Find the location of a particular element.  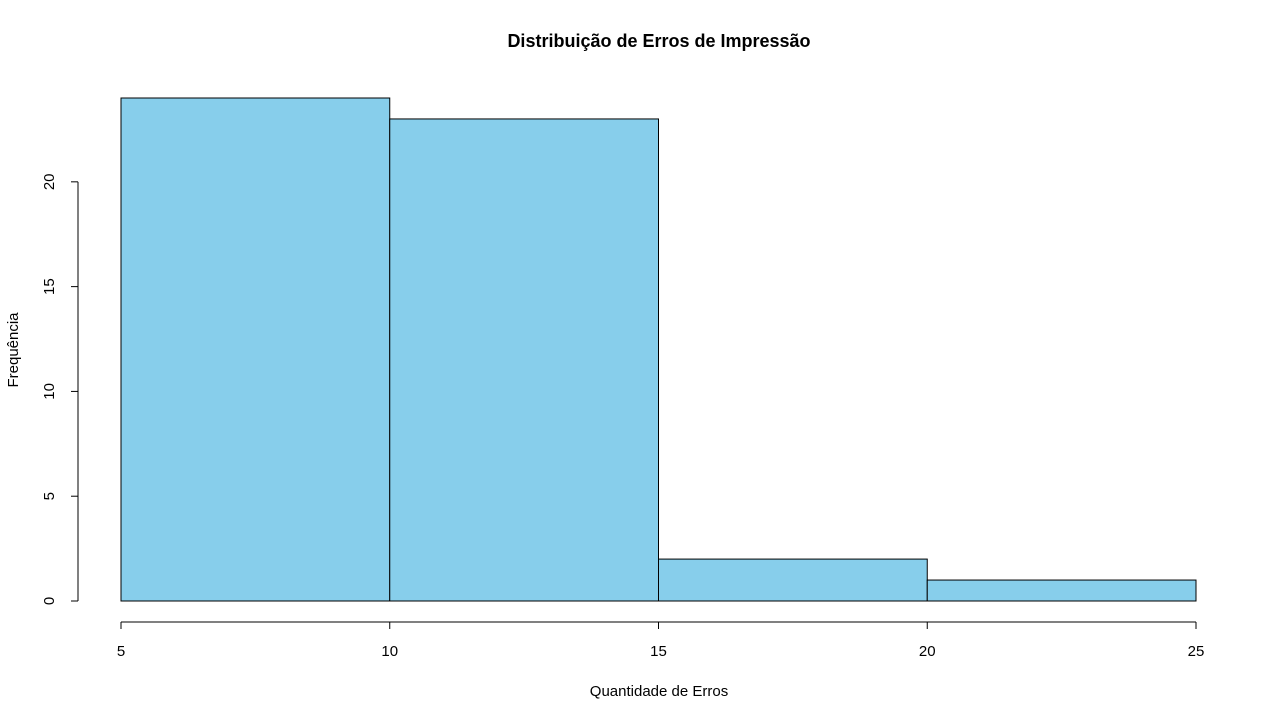

x-tick-label: 15 is located at coordinates (658, 651).